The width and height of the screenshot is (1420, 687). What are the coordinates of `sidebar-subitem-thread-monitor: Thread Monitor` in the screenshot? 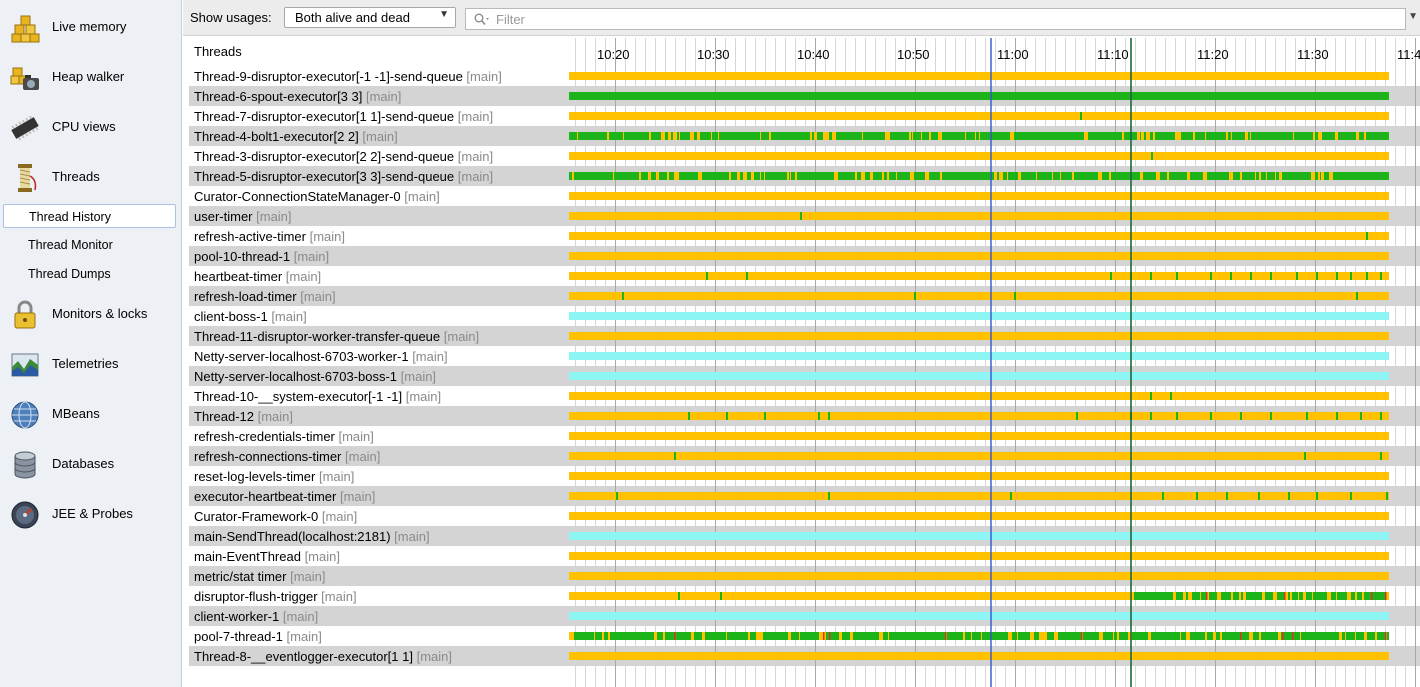 It's located at (89, 245).